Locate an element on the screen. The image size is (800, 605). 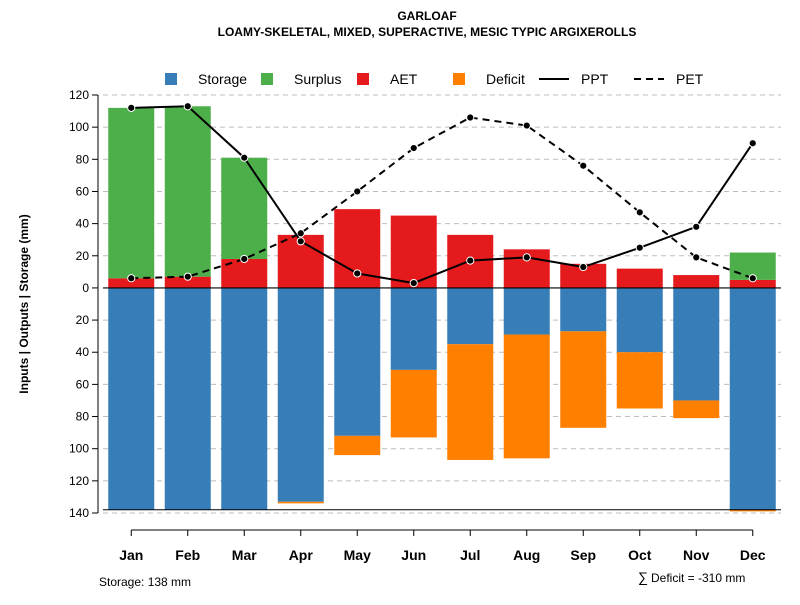
chart-title: GARLOAF is located at coordinates (426, 16).